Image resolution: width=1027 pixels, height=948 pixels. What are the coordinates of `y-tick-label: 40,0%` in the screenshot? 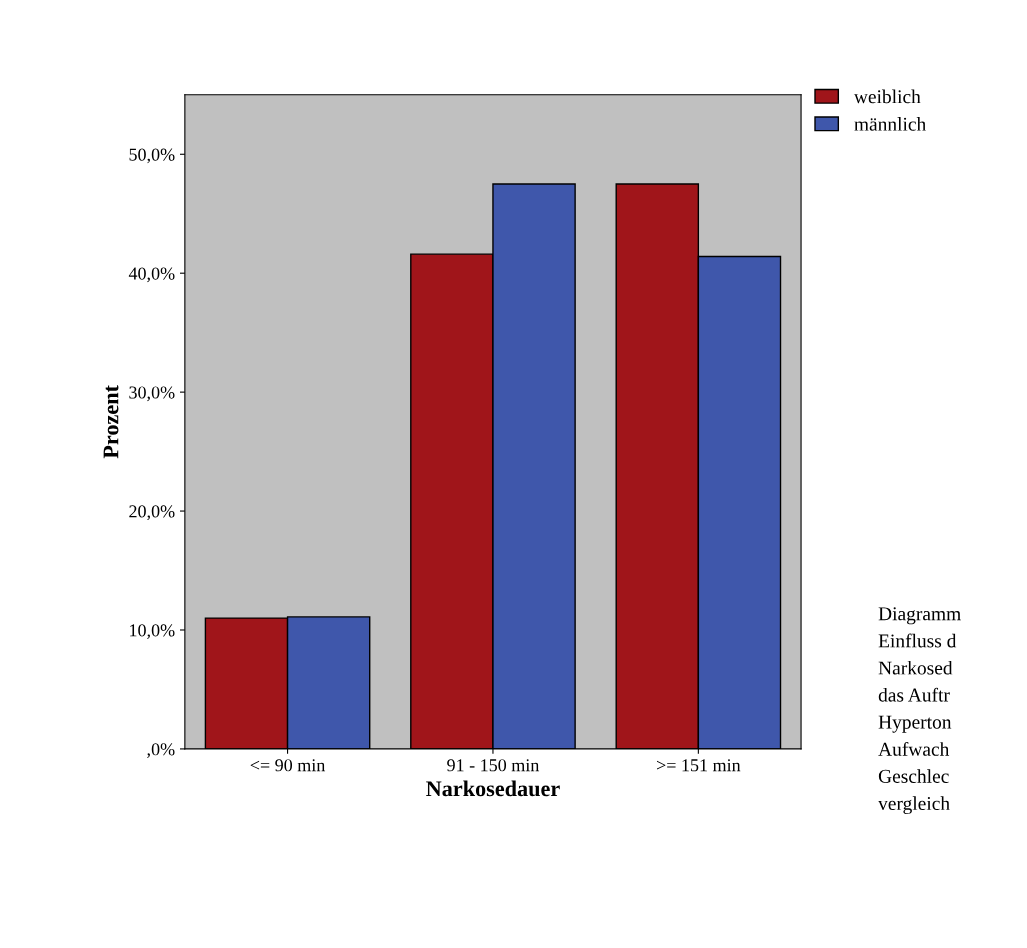 It's located at (151, 275).